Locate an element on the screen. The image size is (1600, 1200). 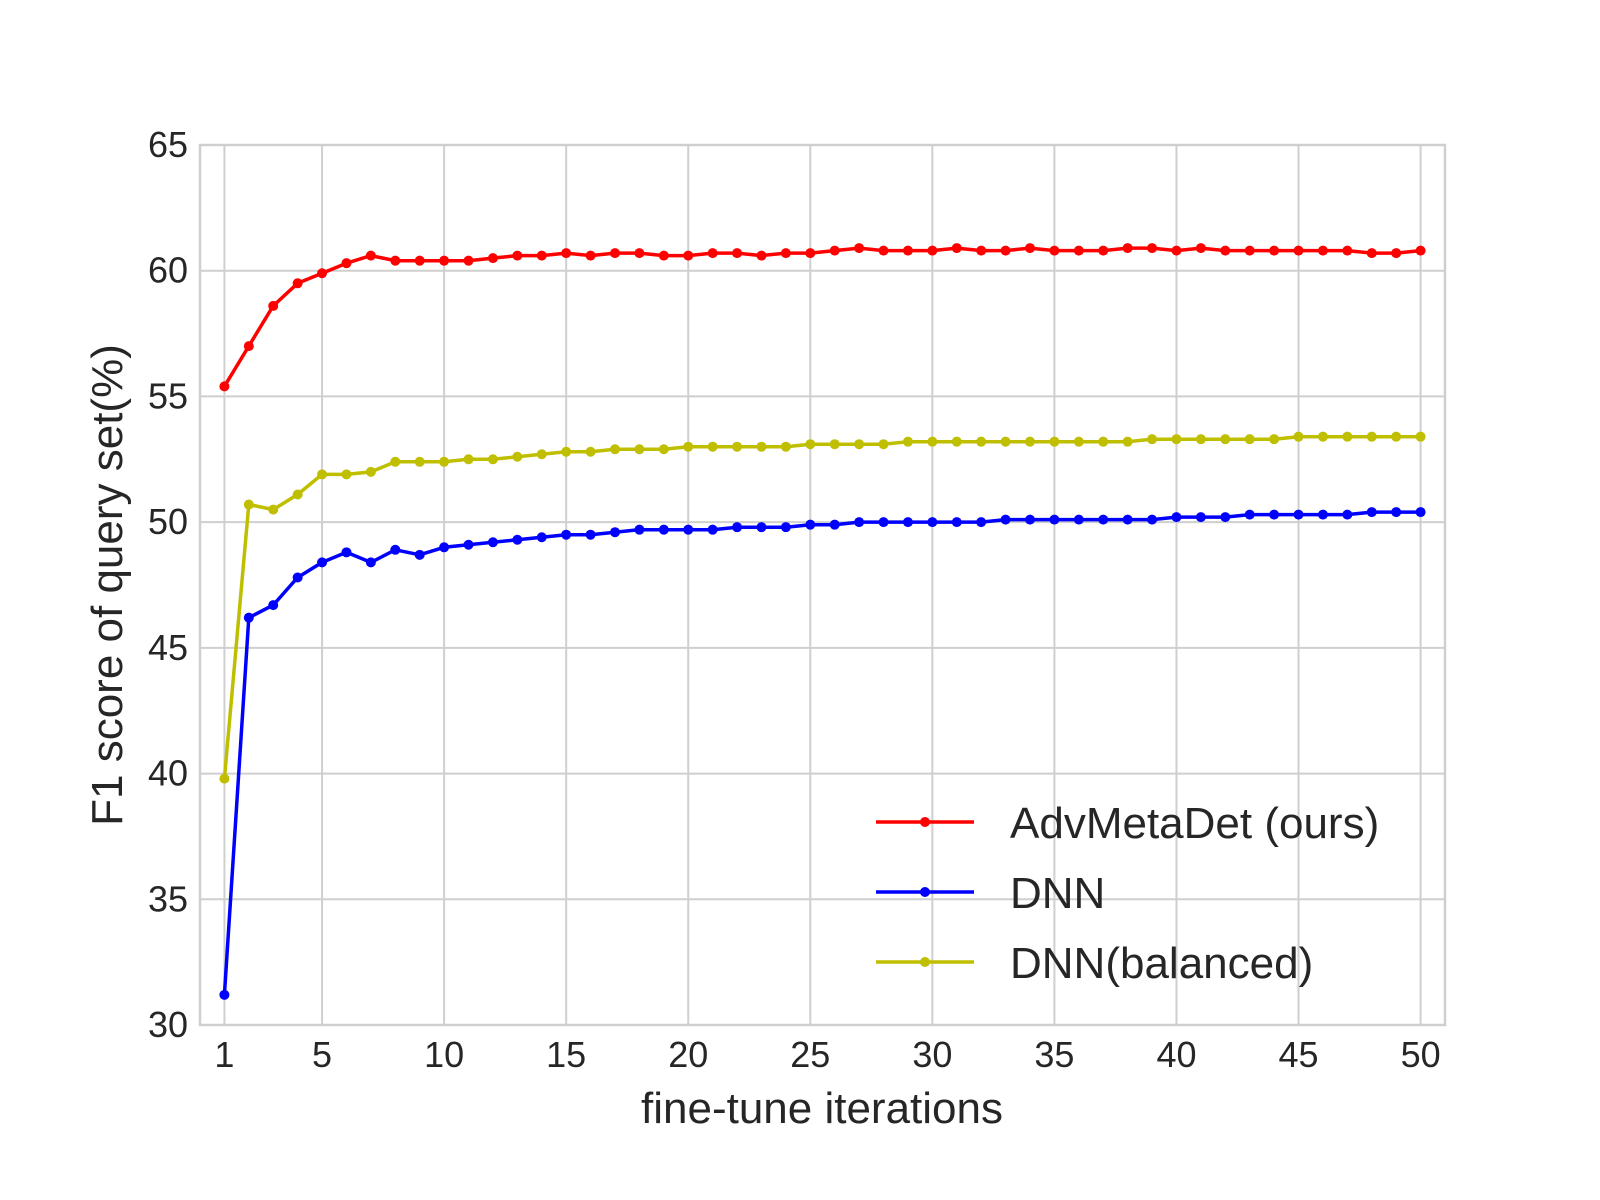
y-tick-label: 60 is located at coordinates (168, 270).